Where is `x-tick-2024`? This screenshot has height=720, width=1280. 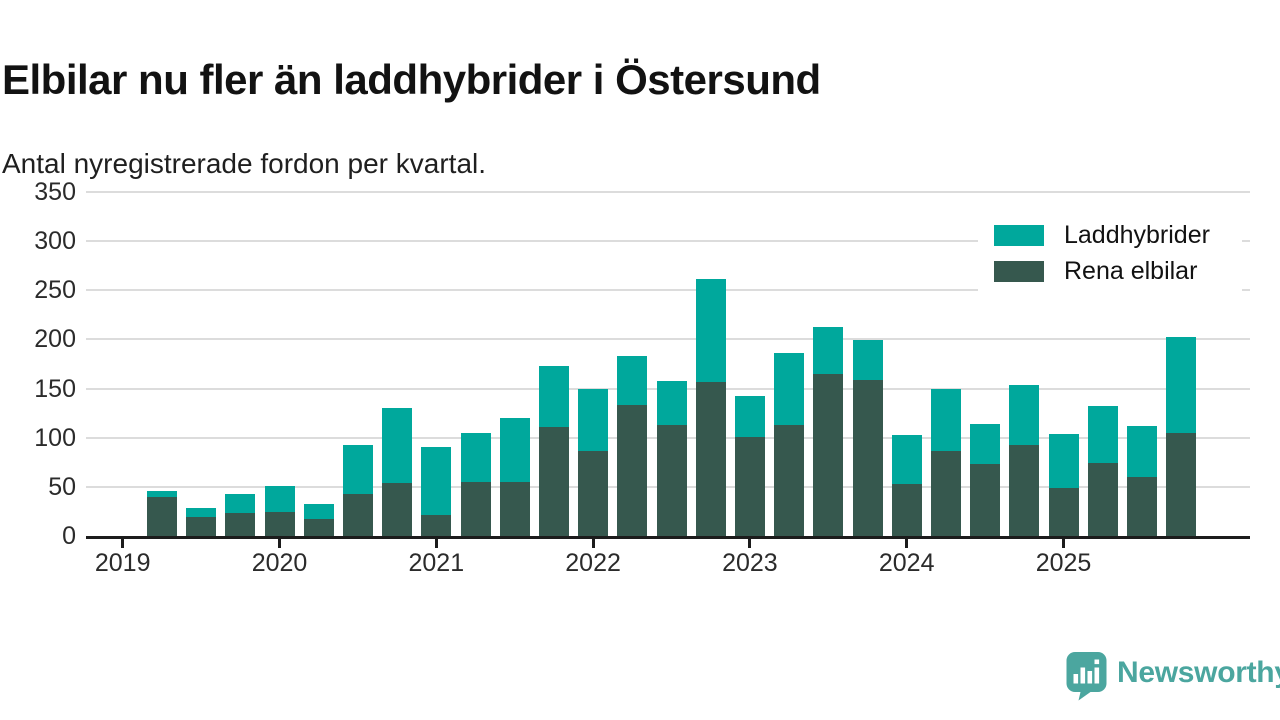
x-tick-2024 is located at coordinates (907, 543).